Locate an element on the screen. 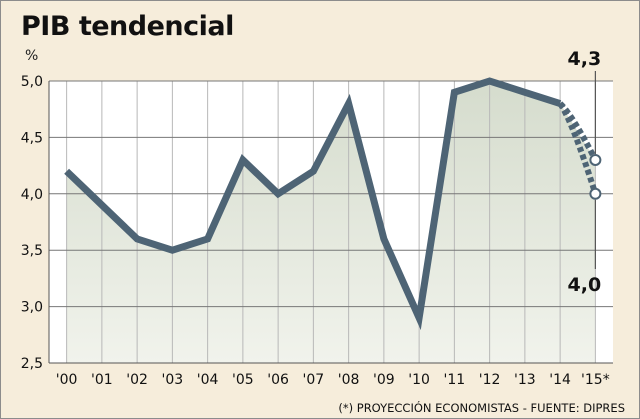  x-tick-label: '07 is located at coordinates (314, 380).